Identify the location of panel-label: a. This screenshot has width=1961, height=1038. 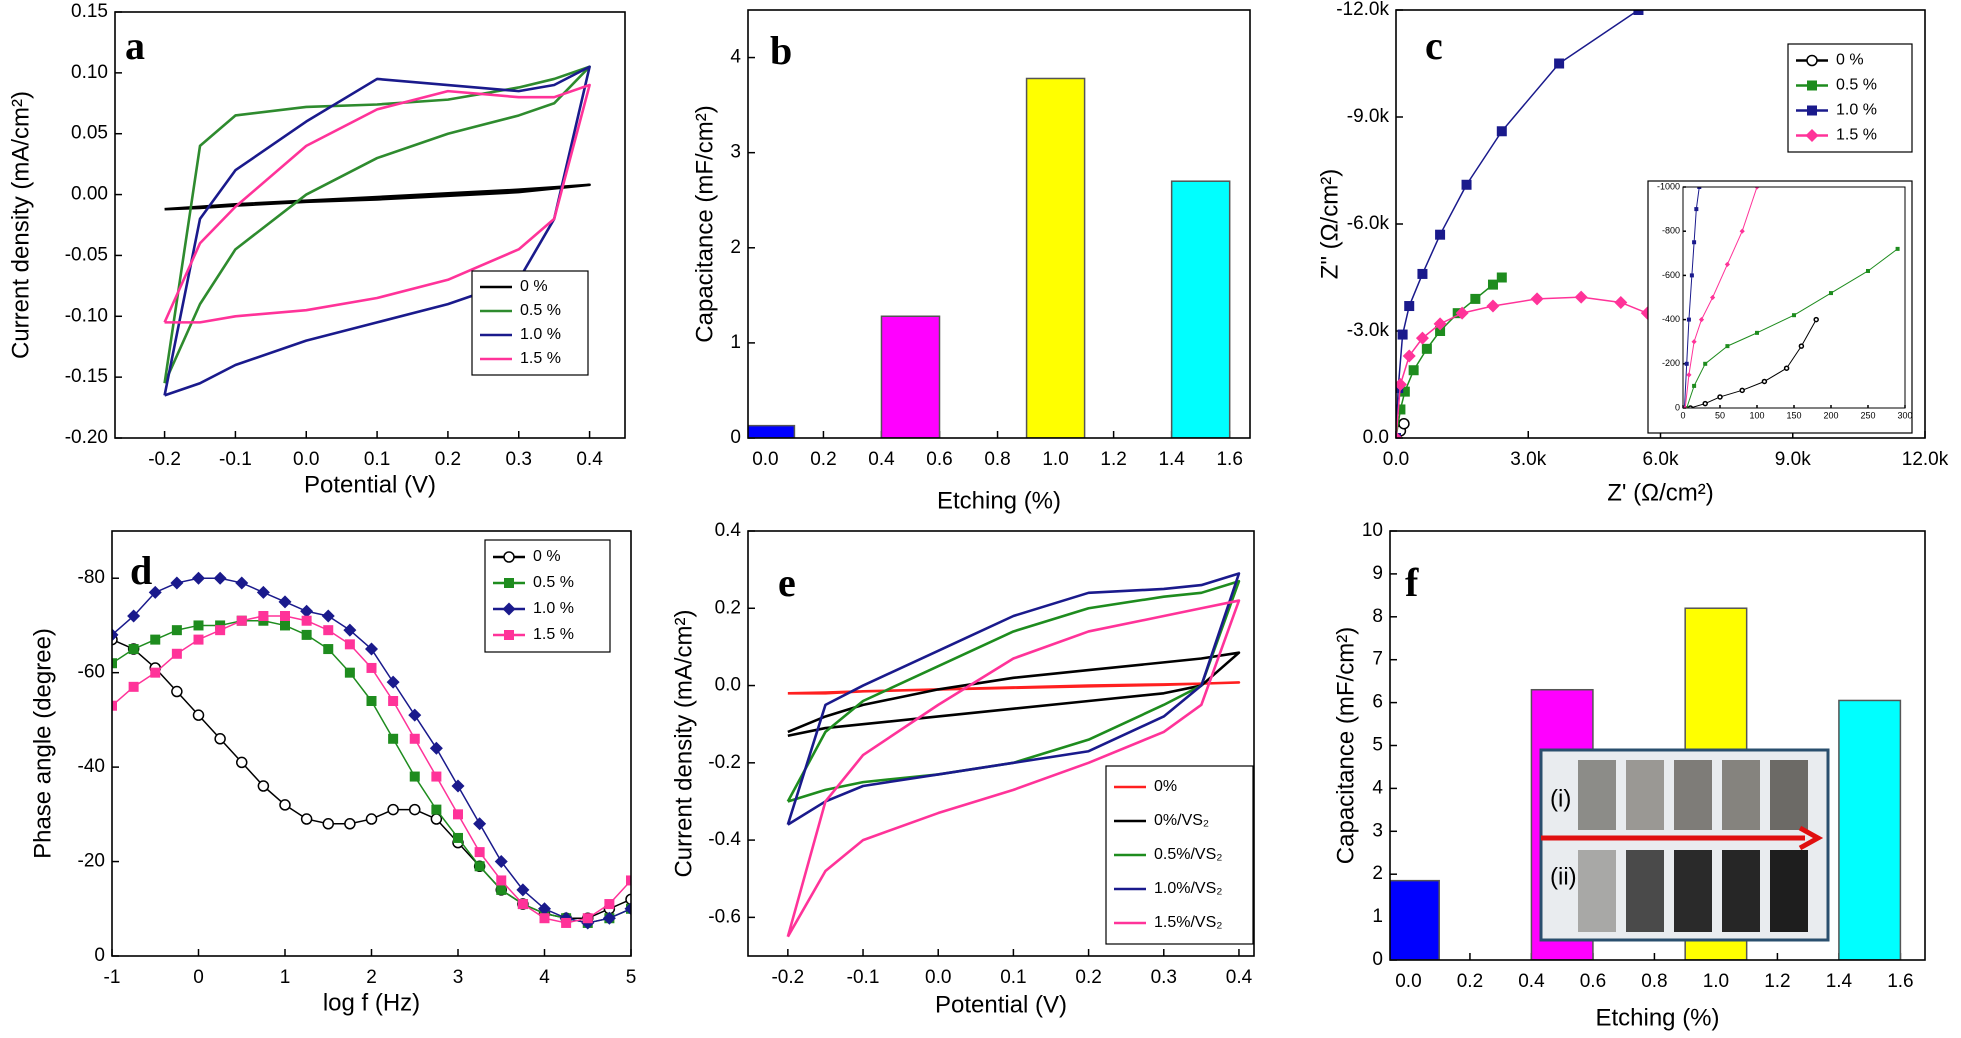
(135, 45).